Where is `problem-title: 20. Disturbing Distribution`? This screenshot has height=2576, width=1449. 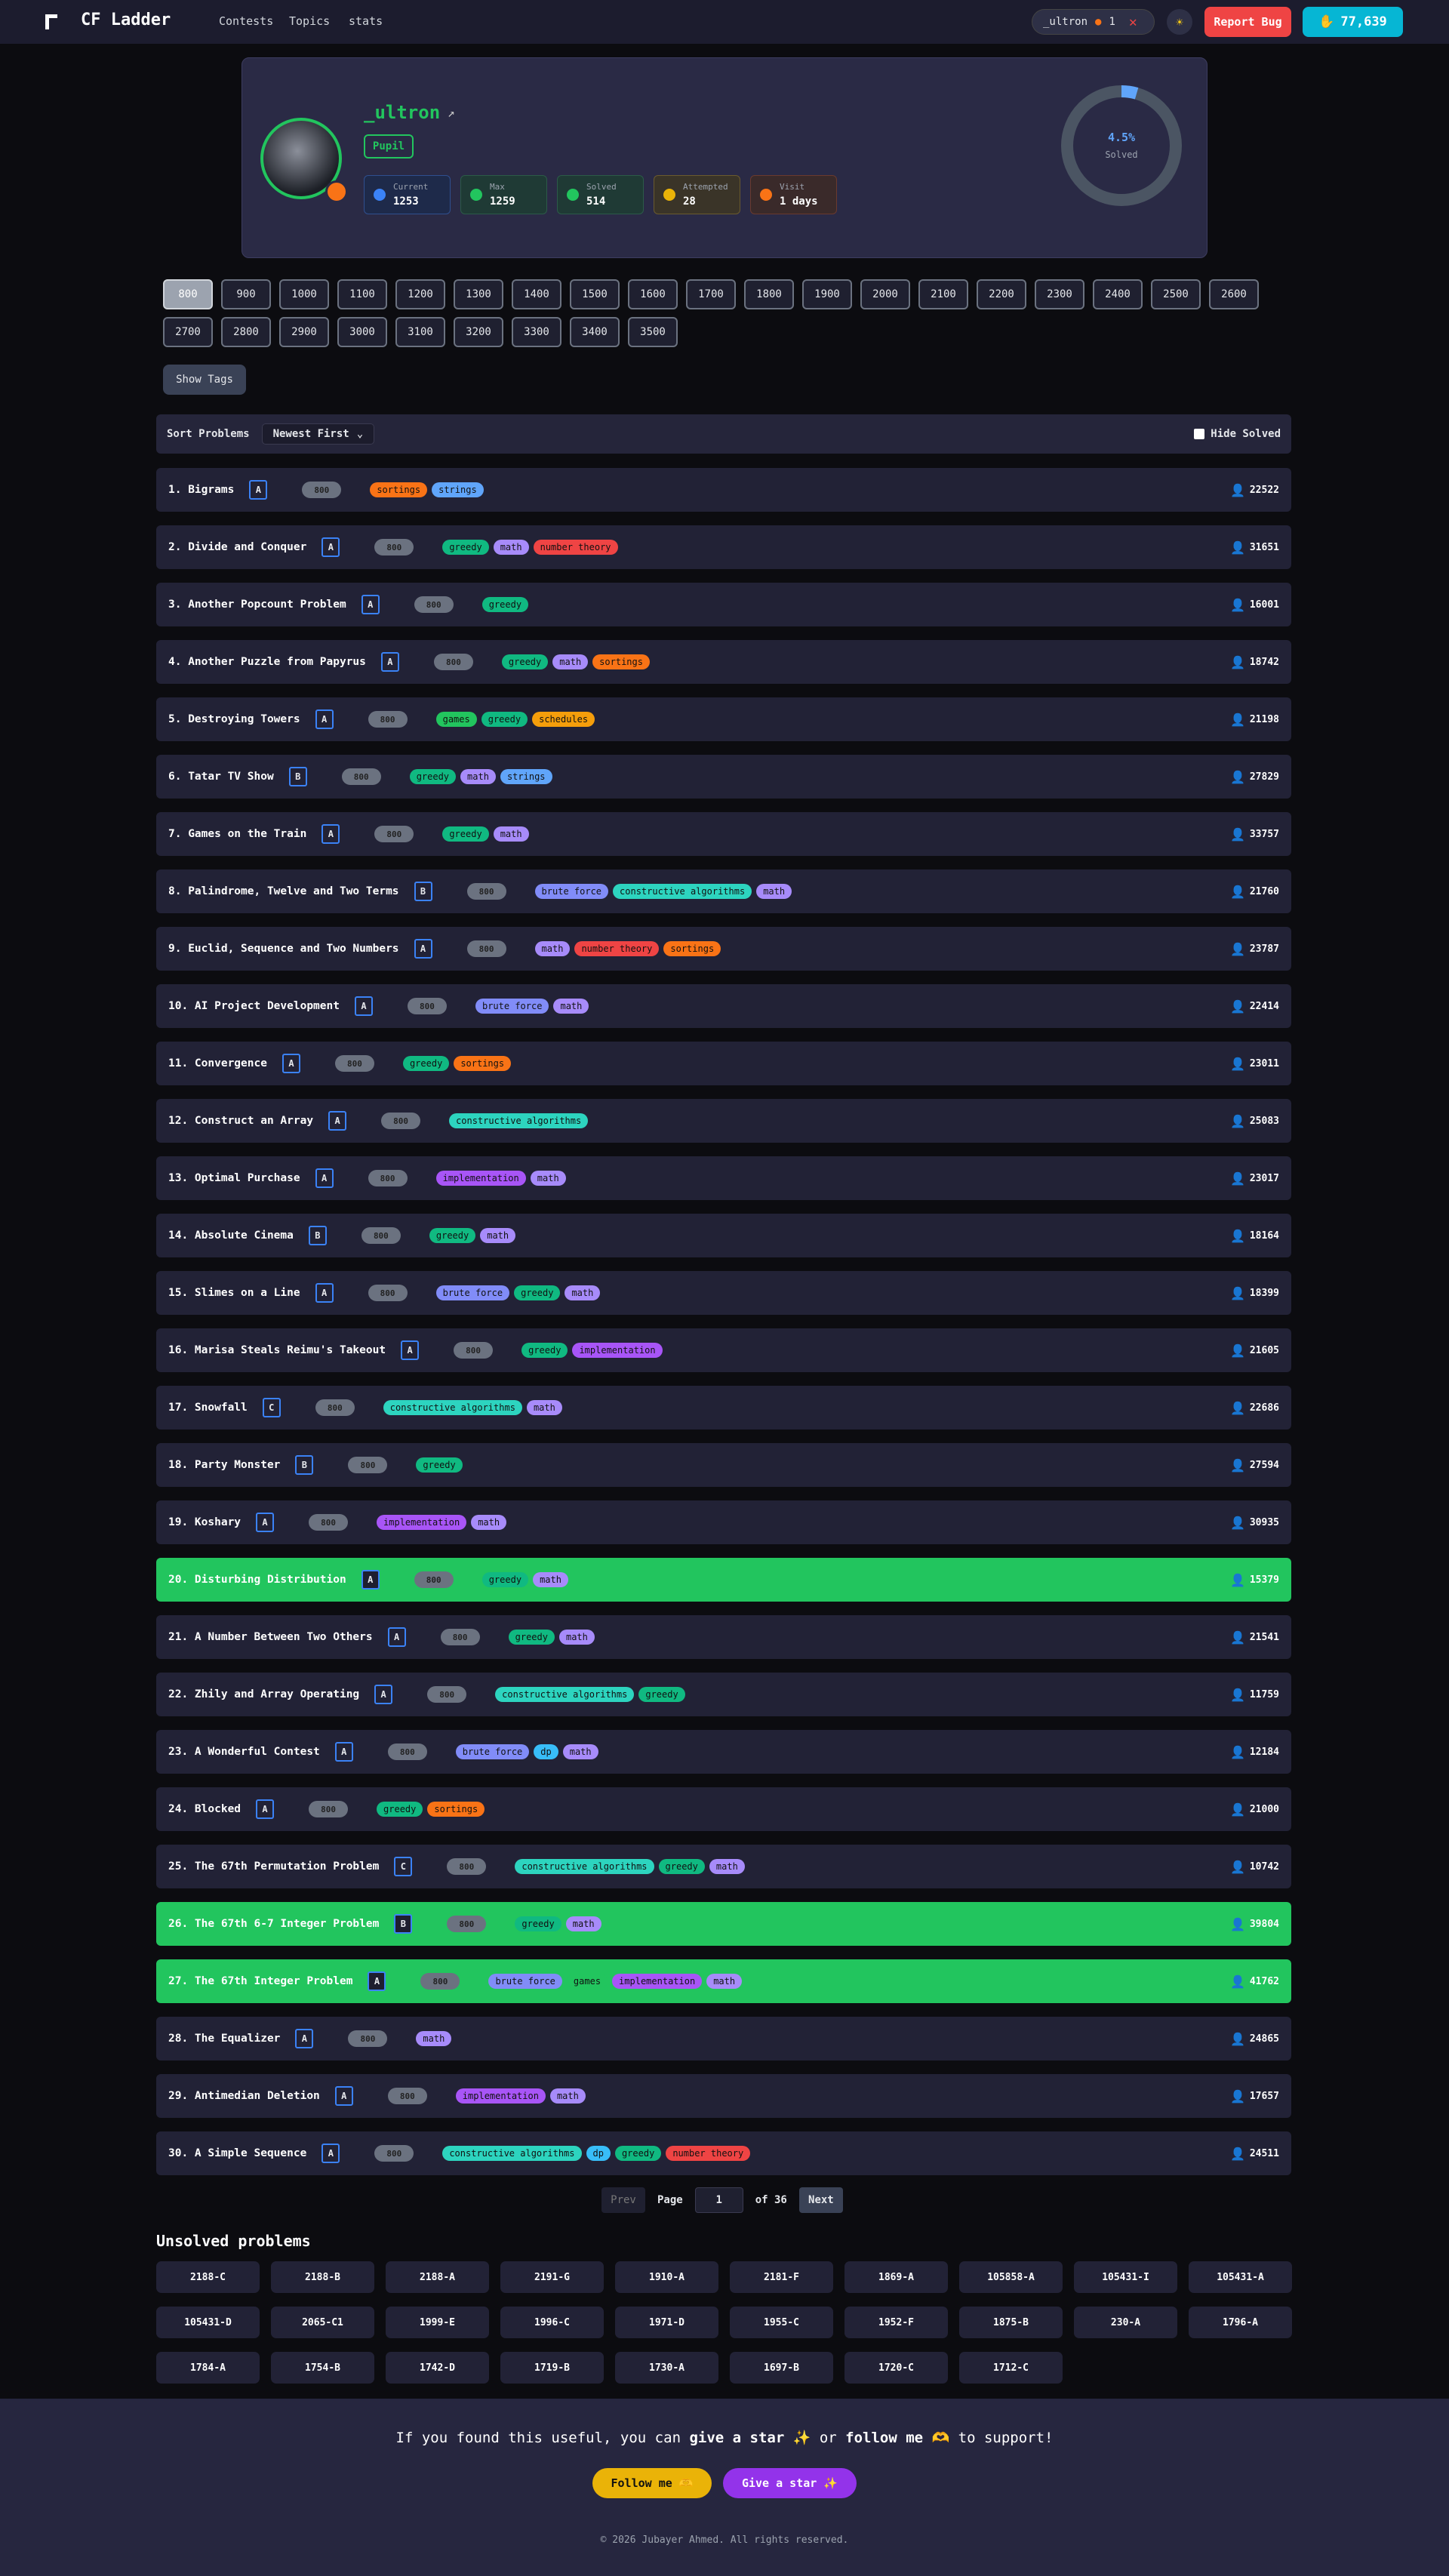 problem-title: 20. Disturbing Distribution is located at coordinates (257, 1580).